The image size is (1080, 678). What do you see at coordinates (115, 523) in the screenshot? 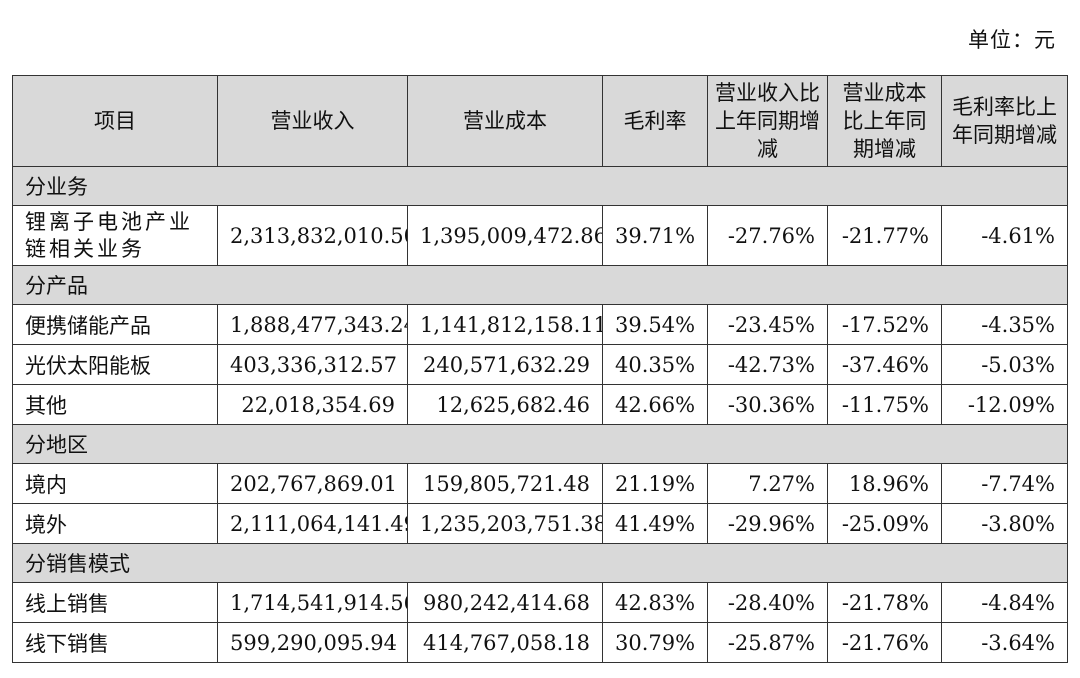
I see `row-item: 境外` at bounding box center [115, 523].